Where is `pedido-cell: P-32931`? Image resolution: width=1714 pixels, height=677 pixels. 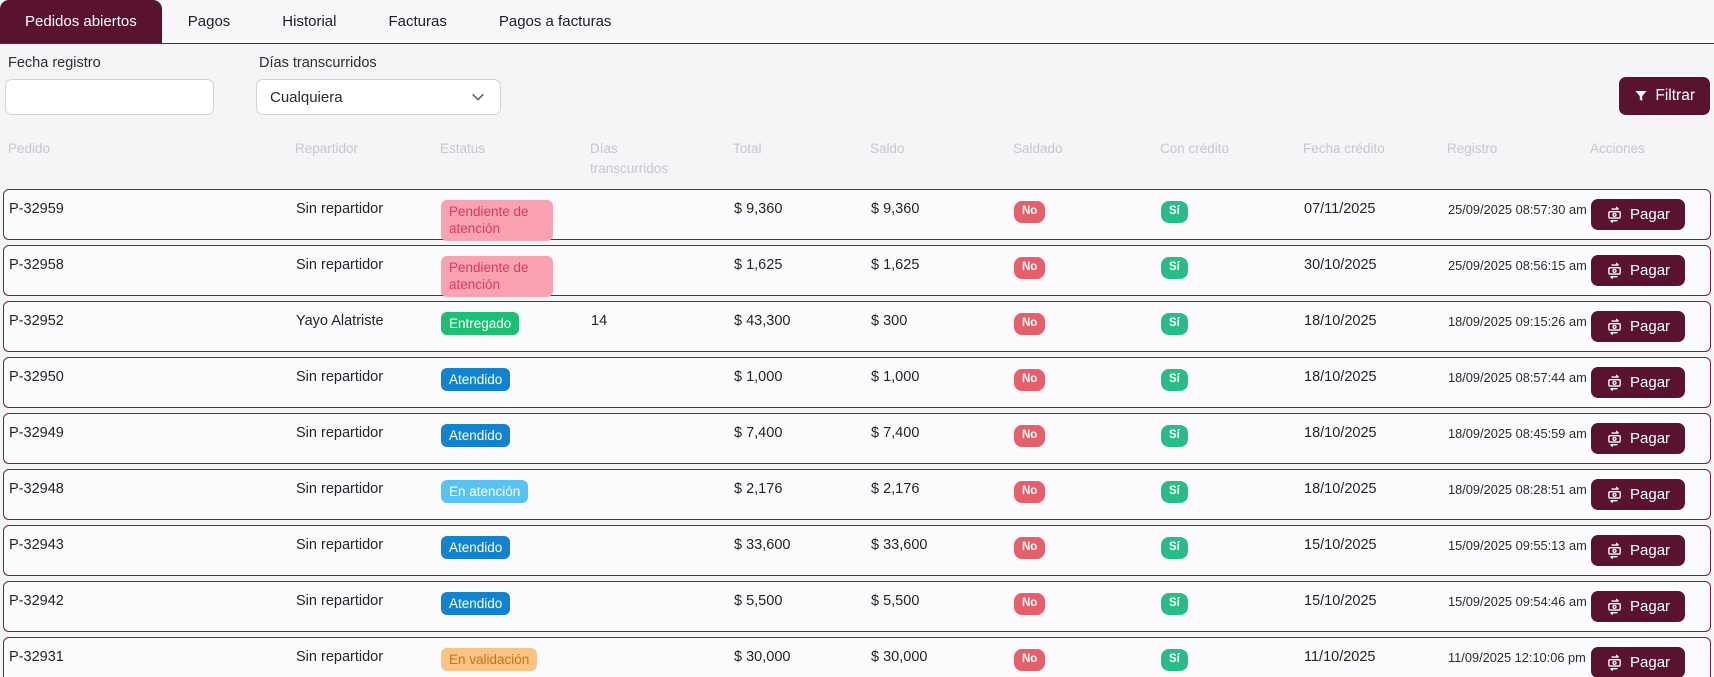 pedido-cell: P-32931 is located at coordinates (36, 656).